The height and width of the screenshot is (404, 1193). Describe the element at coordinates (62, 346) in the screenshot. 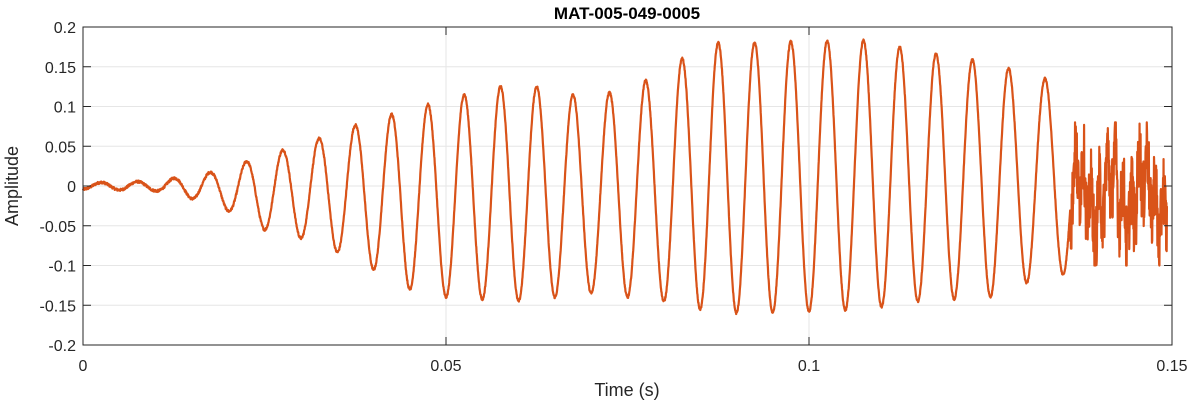

I see `y-tick-label: -0.2` at that location.